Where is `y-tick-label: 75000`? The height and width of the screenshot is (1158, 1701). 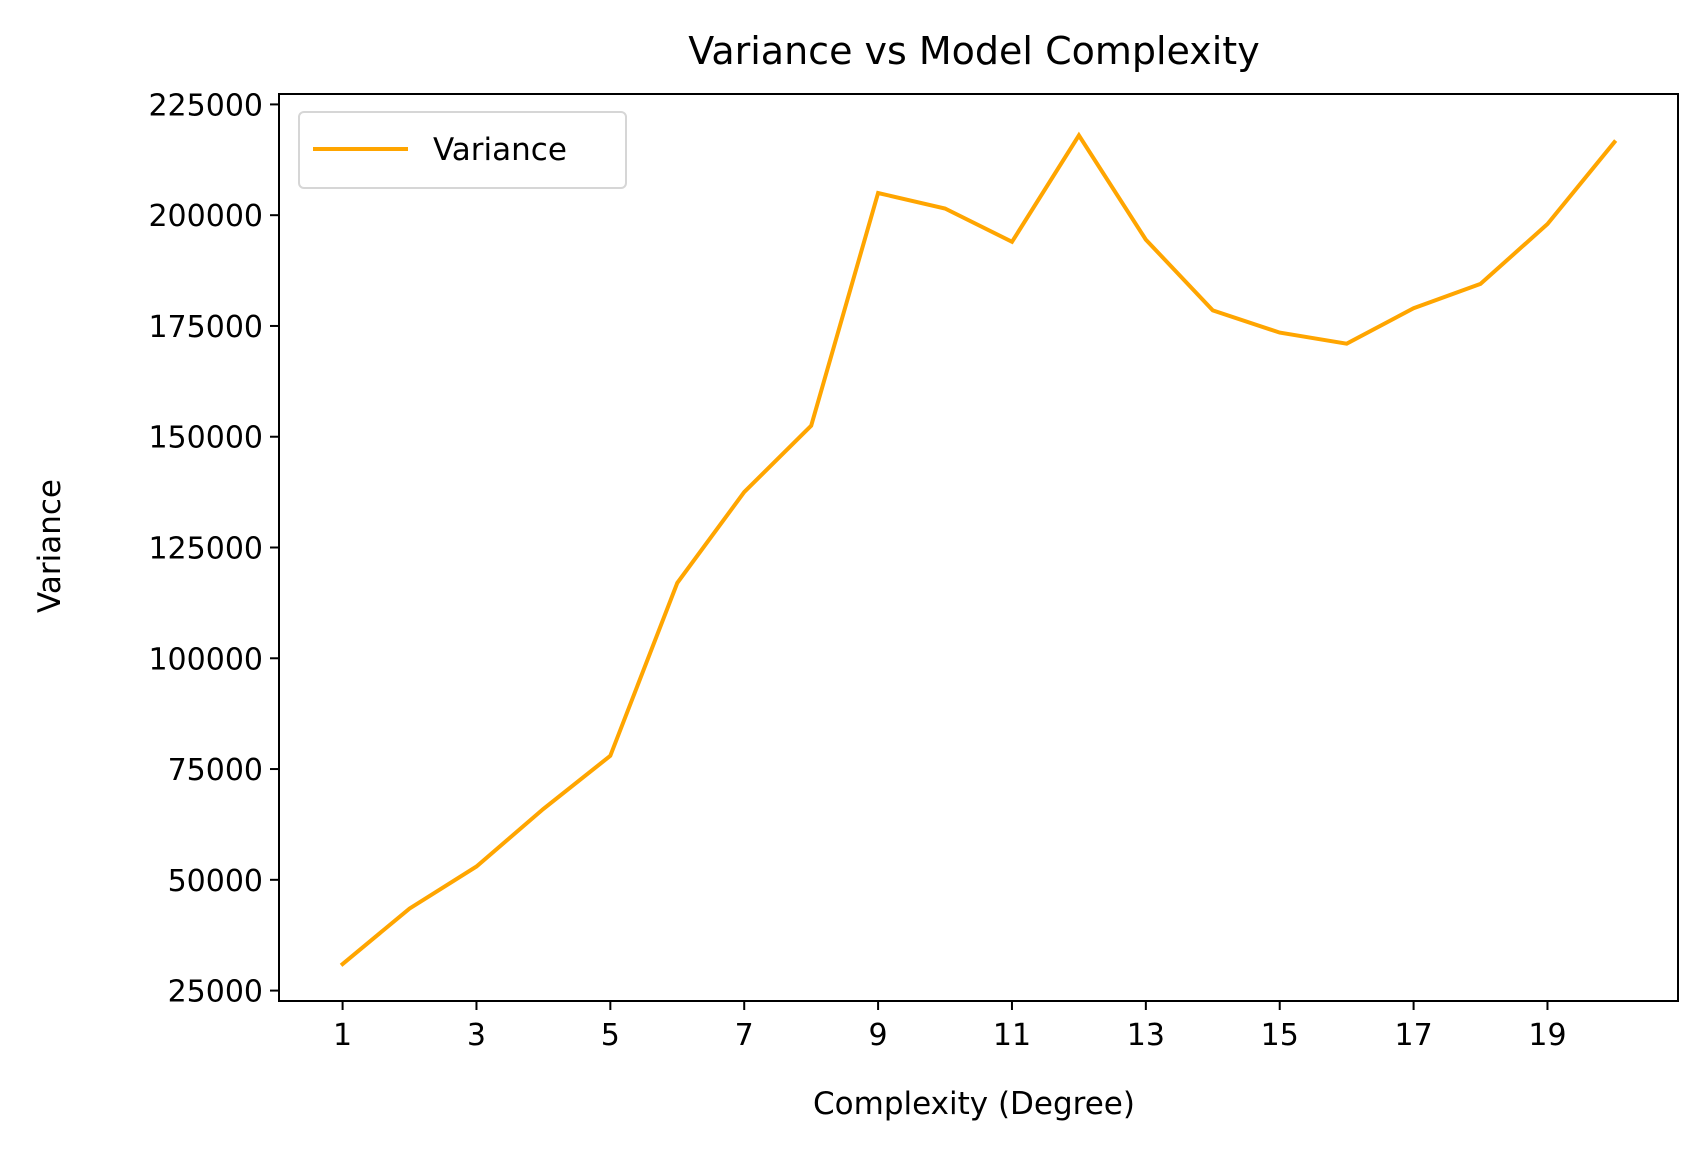 y-tick-label: 75000 is located at coordinates (215, 770).